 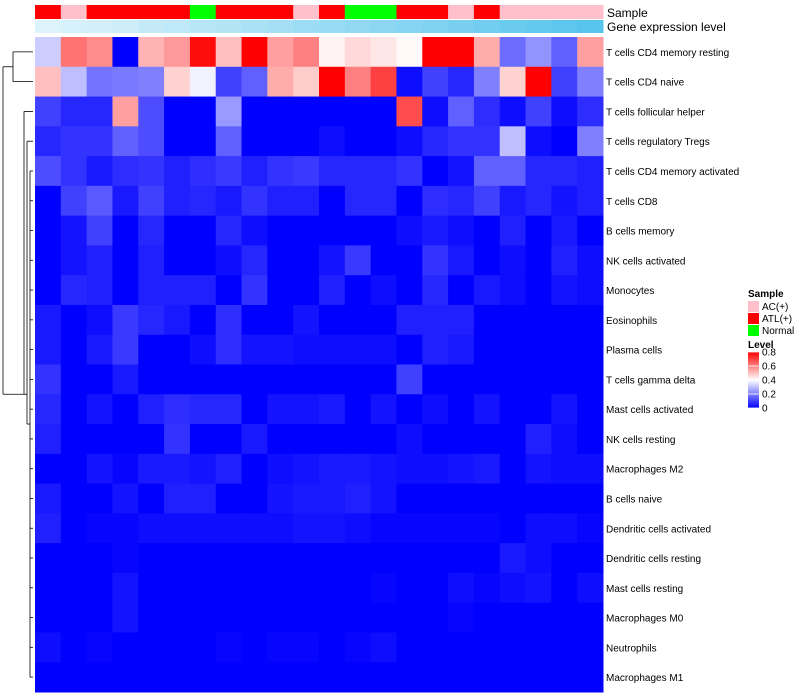 I want to click on row-label: Macrophages M1, so click(x=645, y=678).